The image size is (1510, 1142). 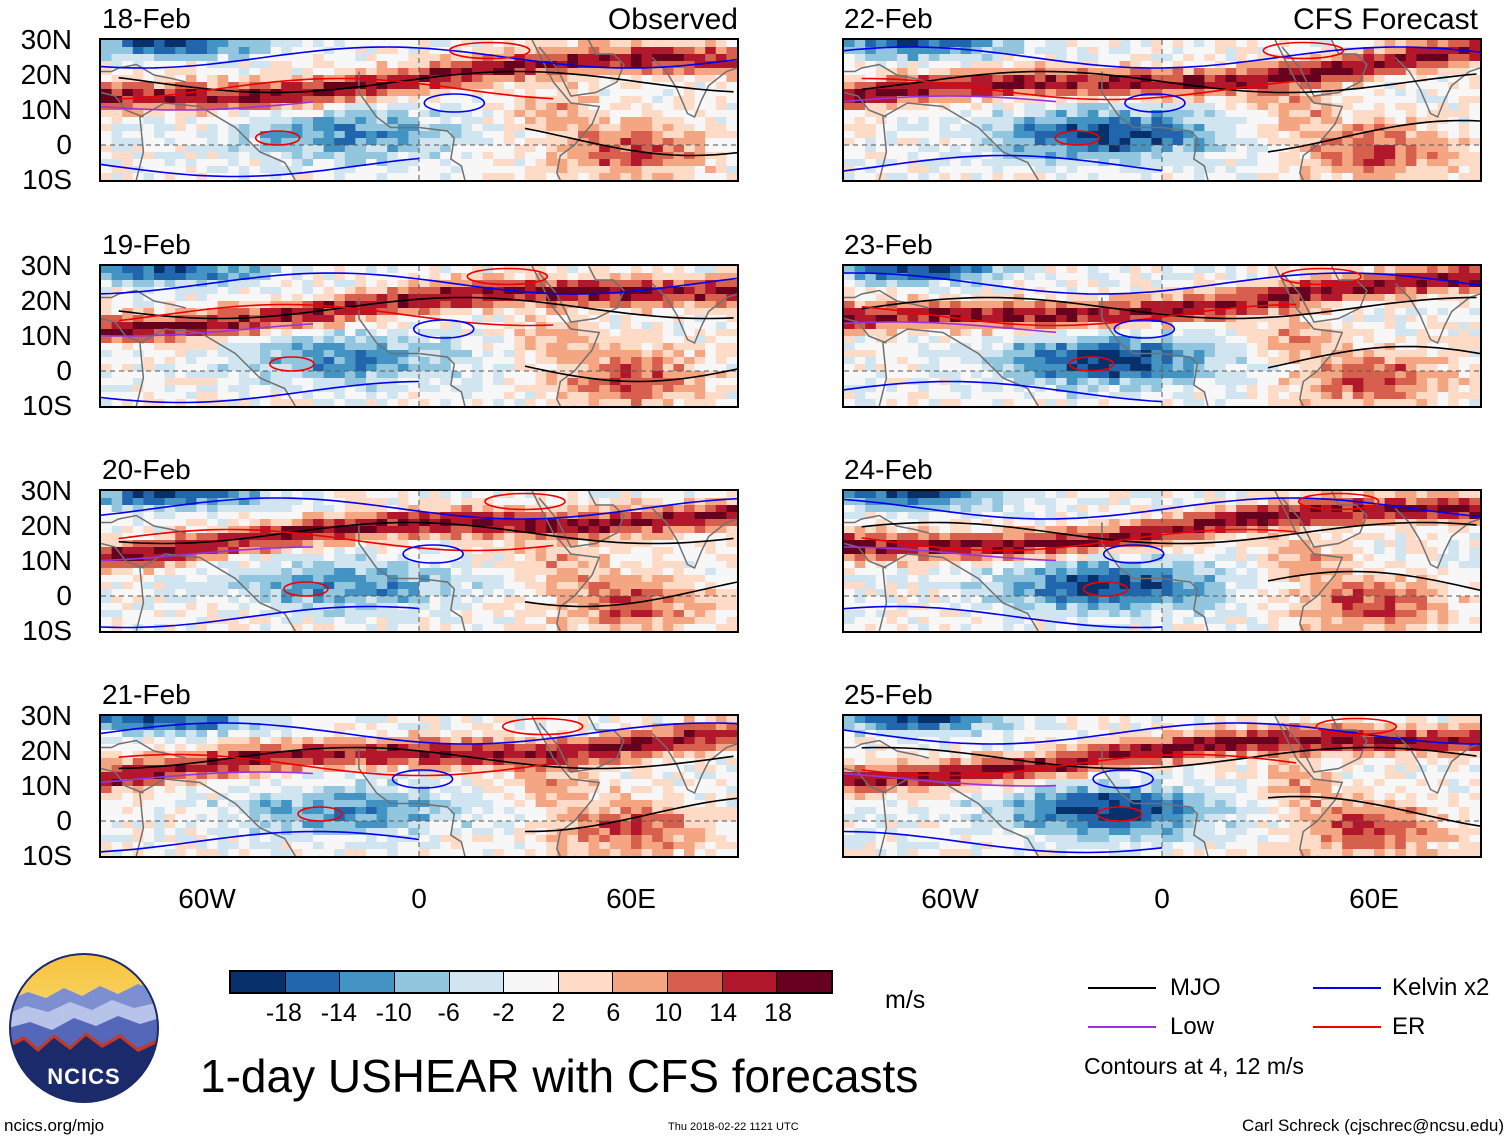 What do you see at coordinates (419, 336) in the screenshot?
I see `map-panel-19-feb` at bounding box center [419, 336].